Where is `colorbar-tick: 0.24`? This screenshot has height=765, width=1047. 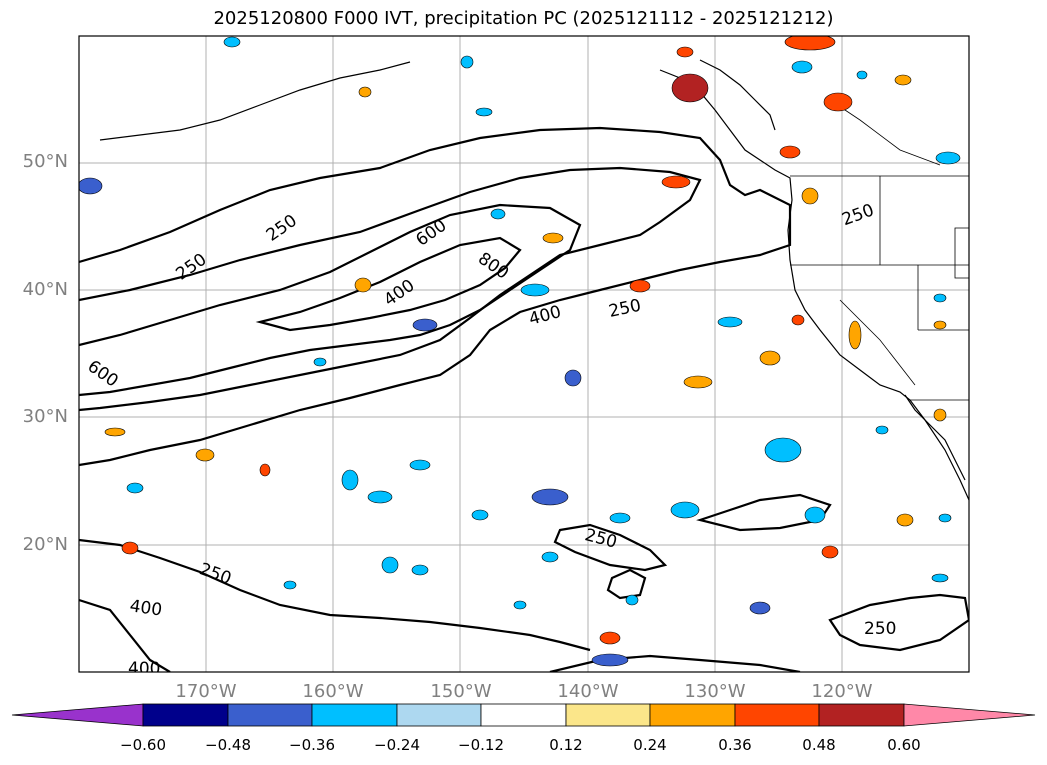 colorbar-tick: 0.24 is located at coordinates (650, 745).